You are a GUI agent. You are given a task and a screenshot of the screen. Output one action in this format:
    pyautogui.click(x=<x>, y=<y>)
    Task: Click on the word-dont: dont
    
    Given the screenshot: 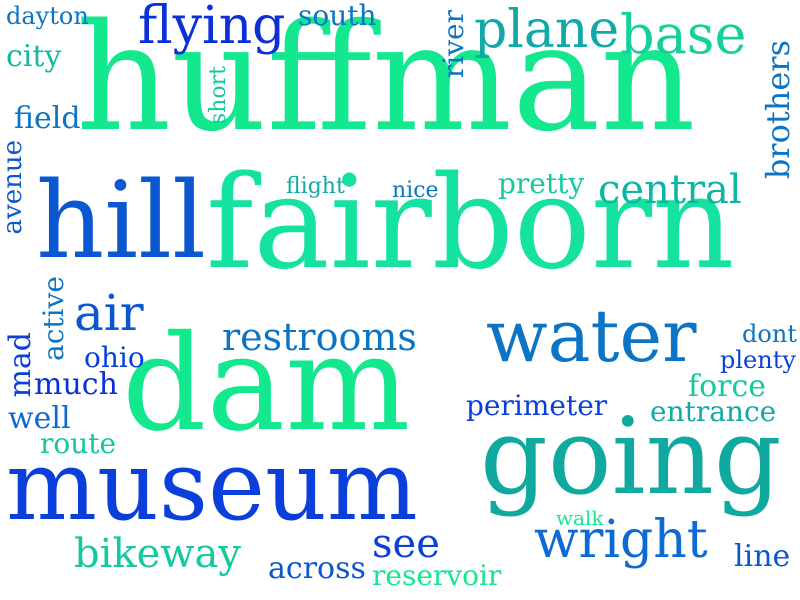 What is the action you would take?
    pyautogui.click(x=769, y=334)
    